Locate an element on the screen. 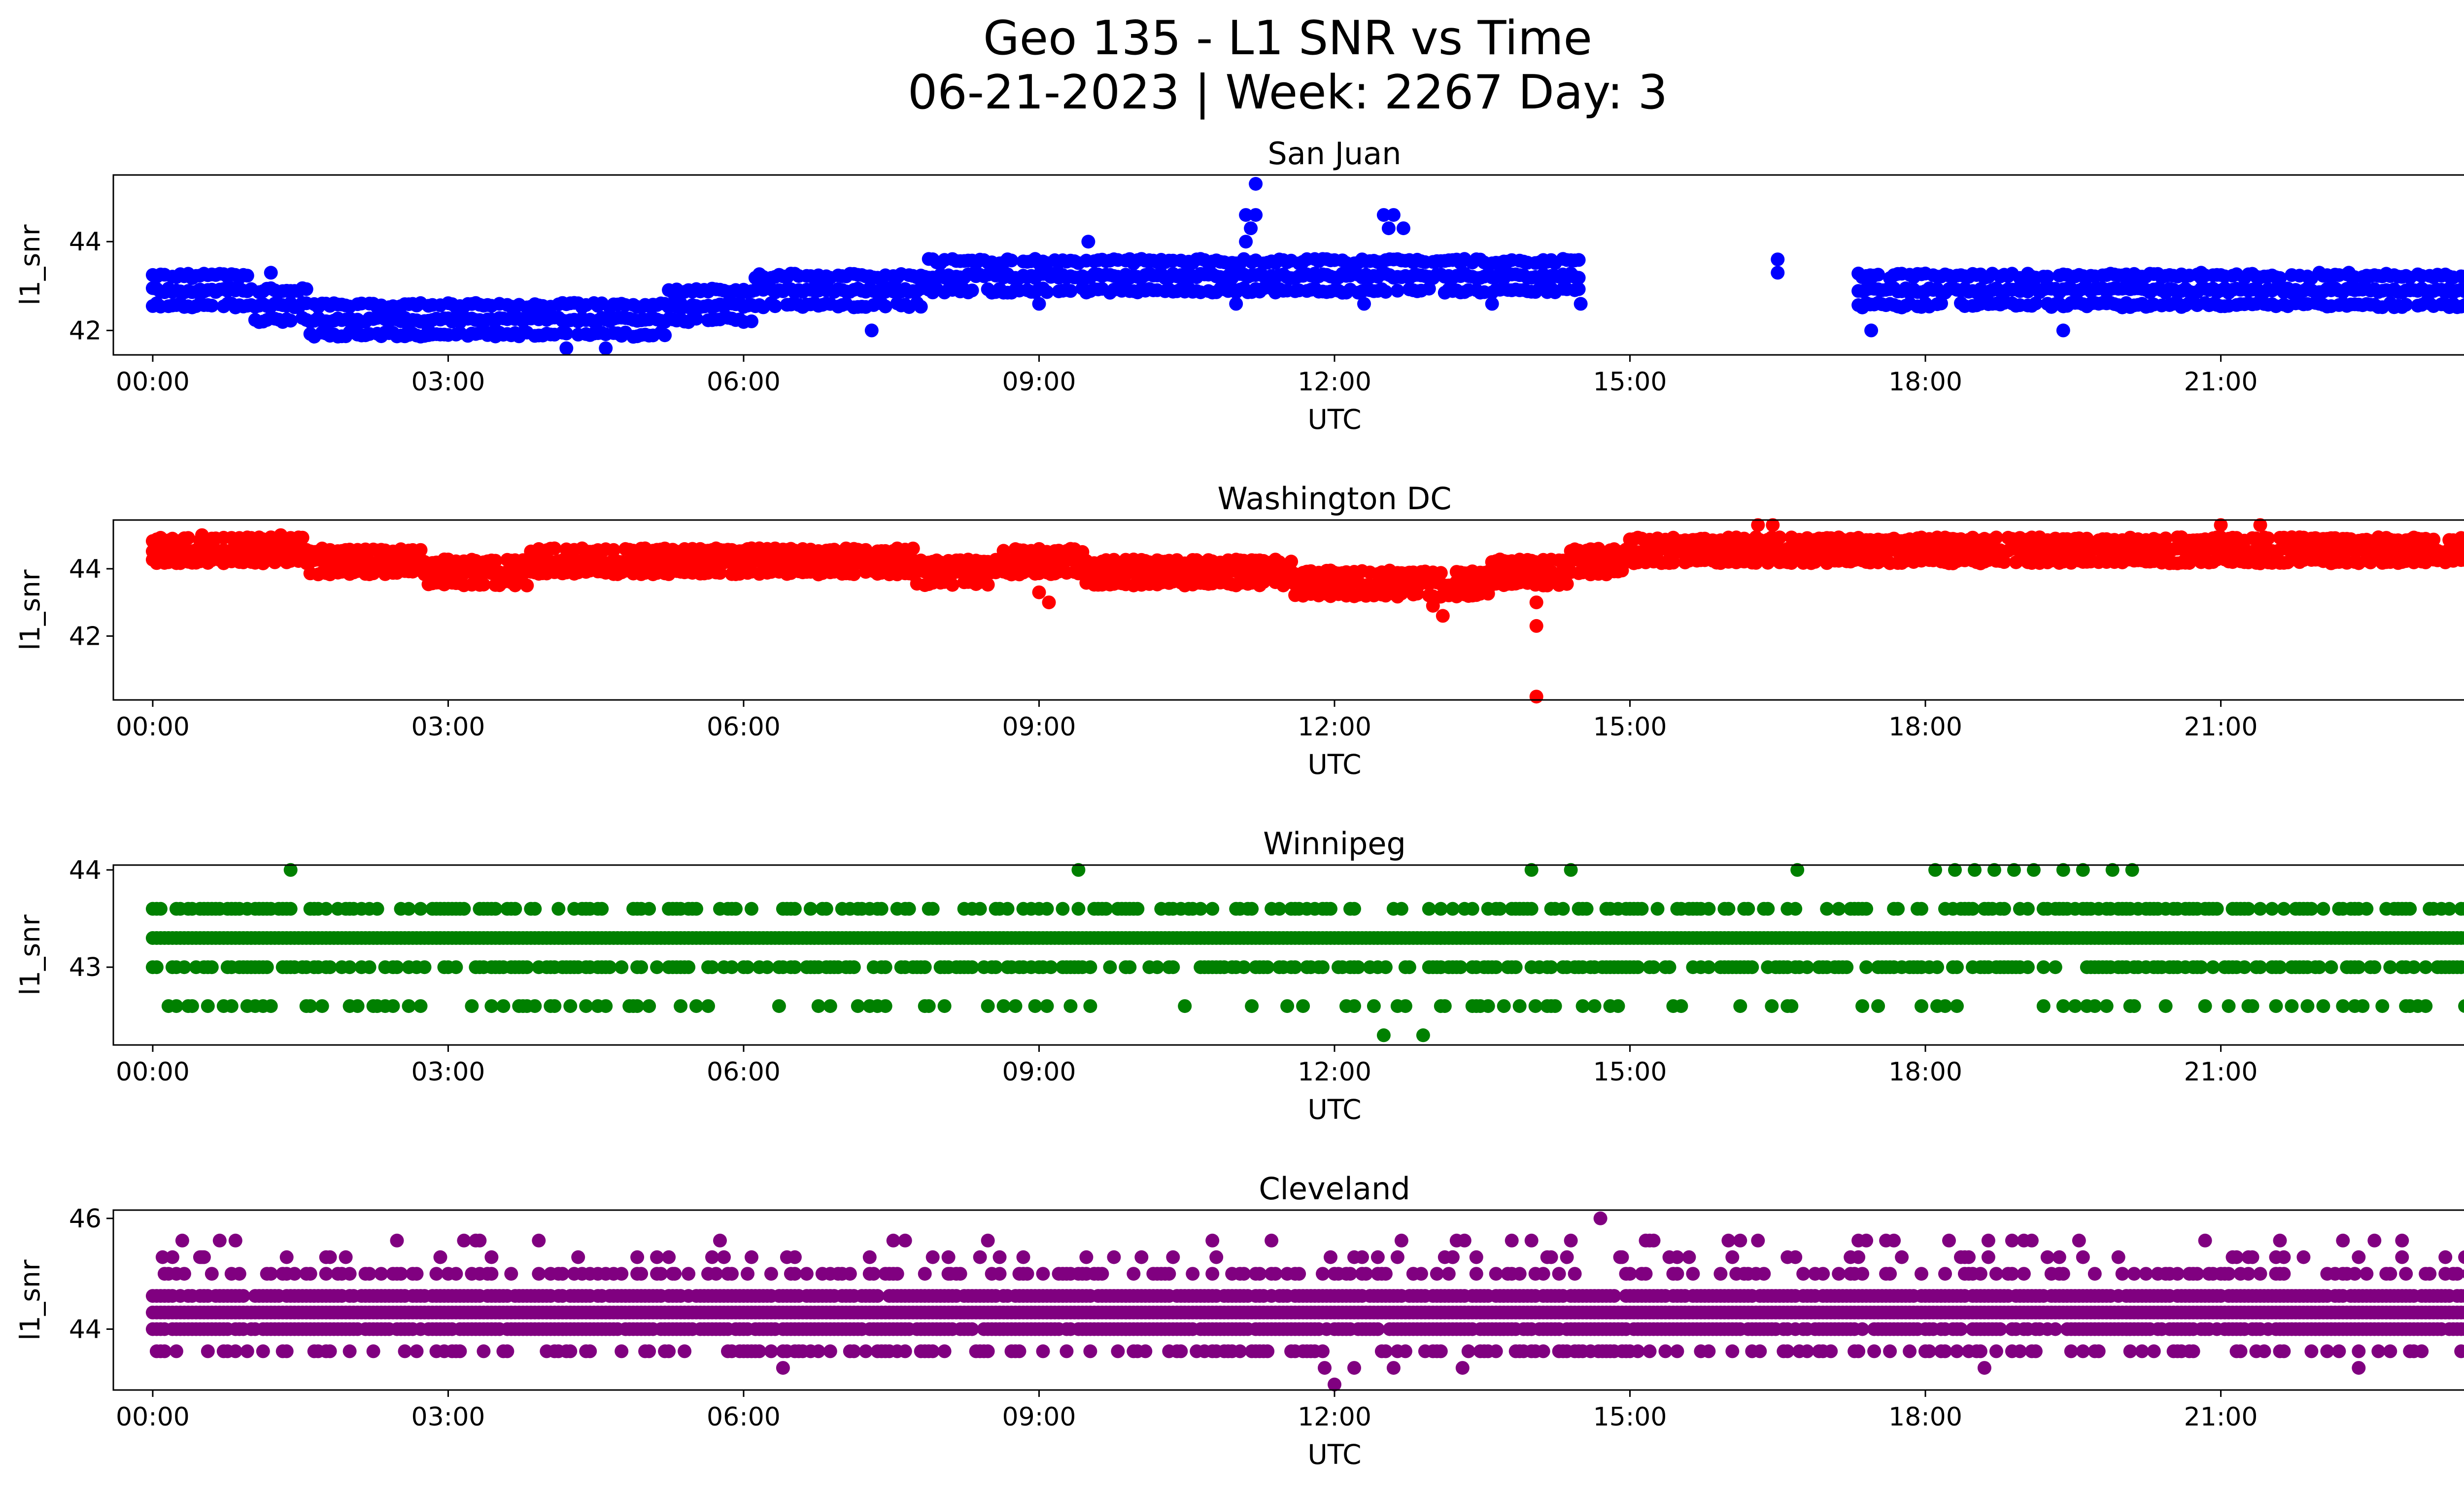  x-tick-label: 18:00 is located at coordinates (1925, 1072).